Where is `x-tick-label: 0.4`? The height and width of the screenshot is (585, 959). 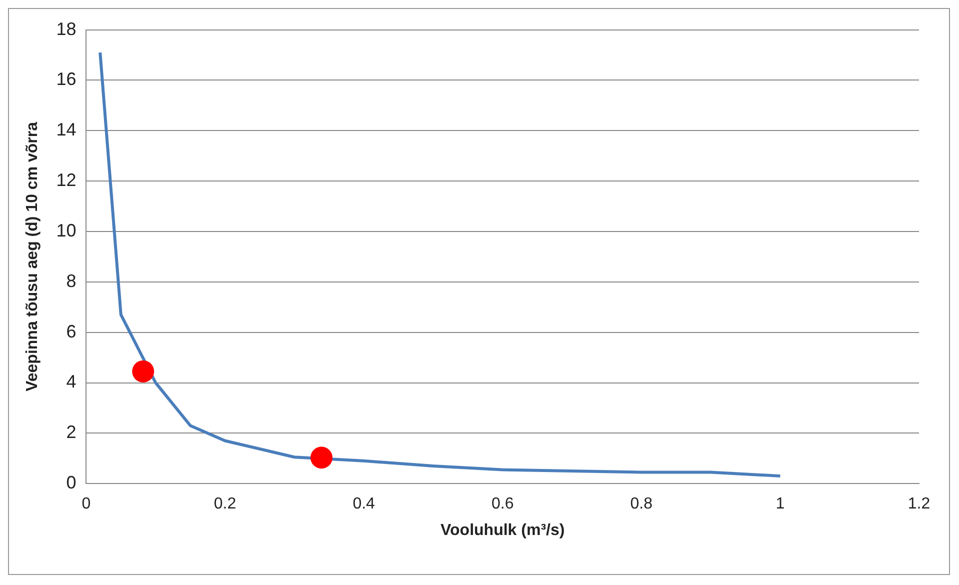
x-tick-label: 0.4 is located at coordinates (364, 504).